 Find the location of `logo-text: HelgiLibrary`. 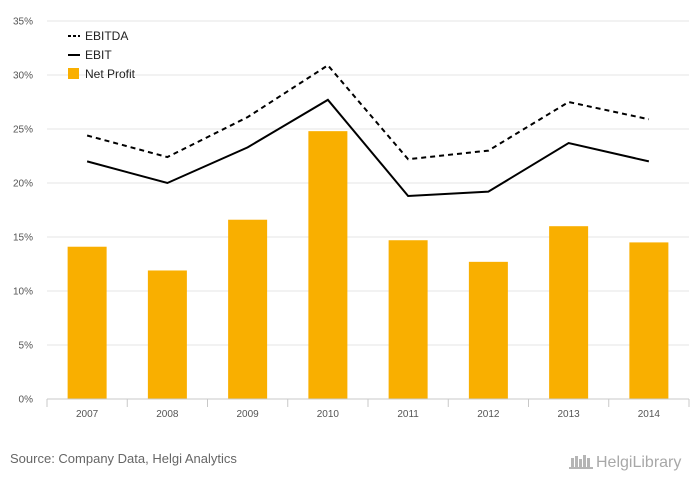

logo-text: HelgiLibrary is located at coordinates (638, 462).